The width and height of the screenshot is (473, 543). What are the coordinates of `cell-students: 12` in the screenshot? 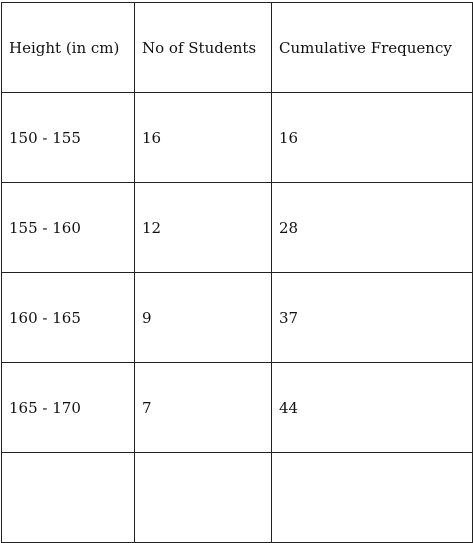 It's located at (203, 227).